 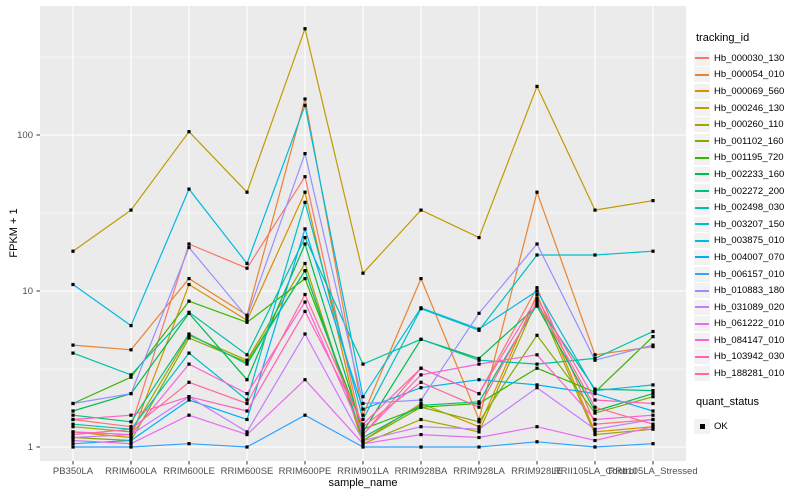 What do you see at coordinates (749, 191) in the screenshot?
I see `legend-item-label: Hb_002272_200` at bounding box center [749, 191].